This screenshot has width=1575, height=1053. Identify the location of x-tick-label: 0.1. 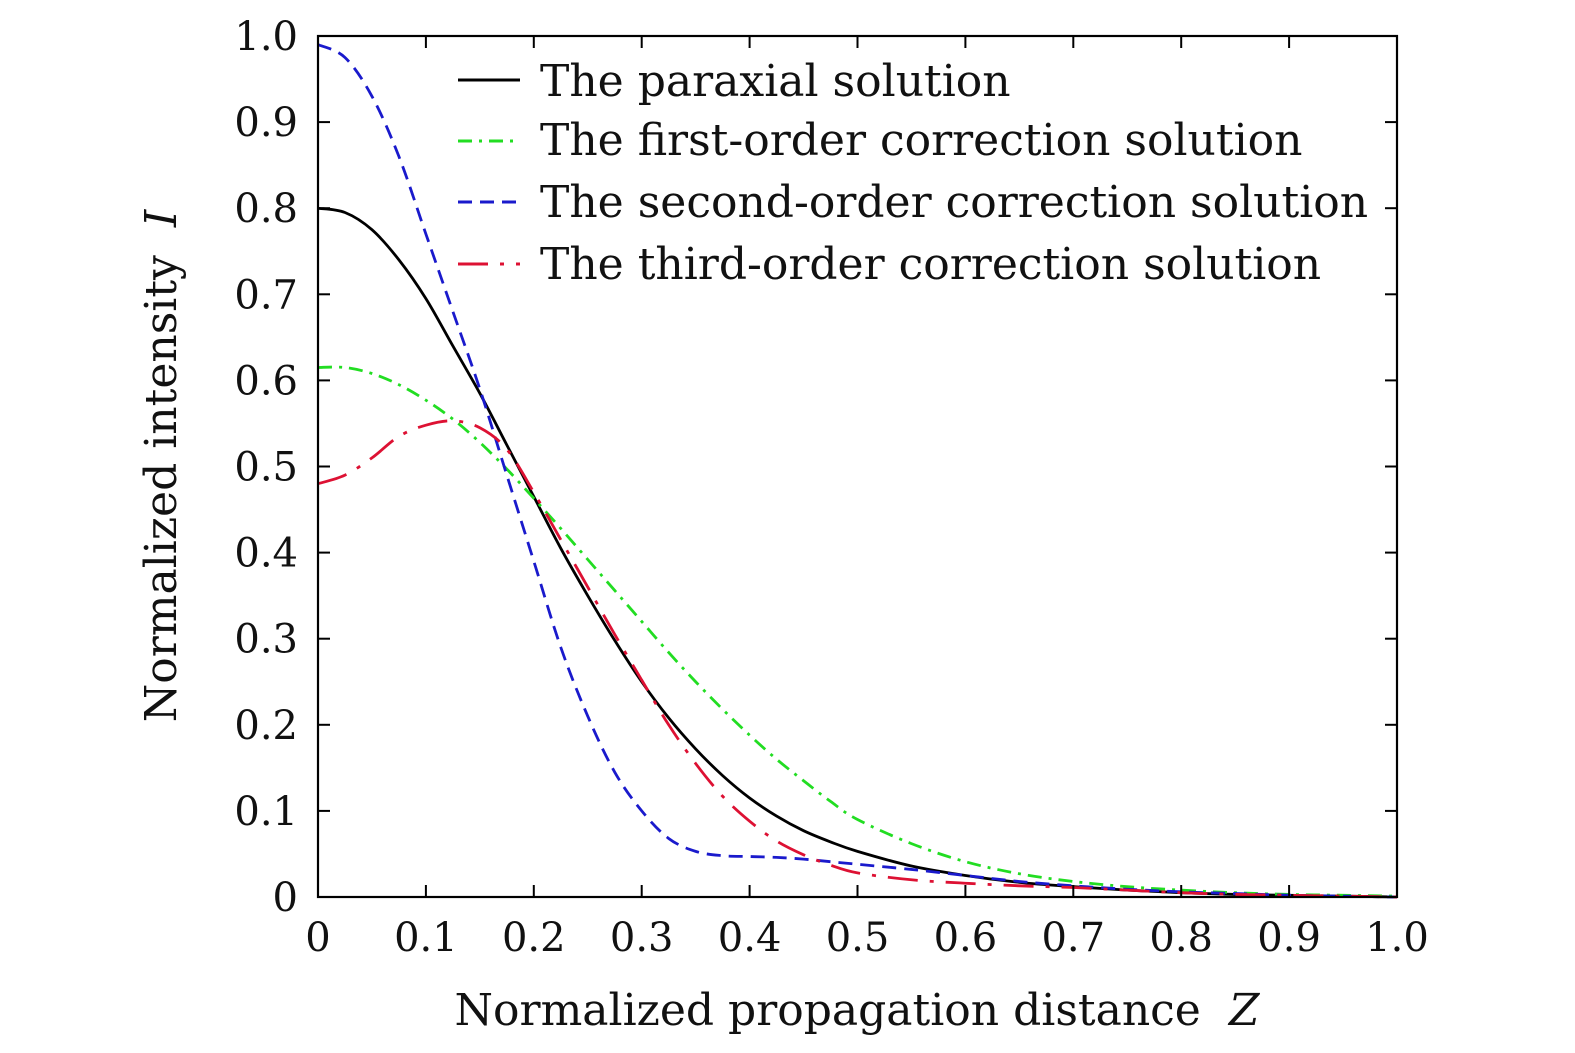
(426, 938).